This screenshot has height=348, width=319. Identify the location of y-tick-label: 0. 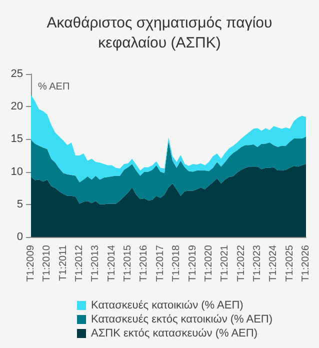
(19, 237).